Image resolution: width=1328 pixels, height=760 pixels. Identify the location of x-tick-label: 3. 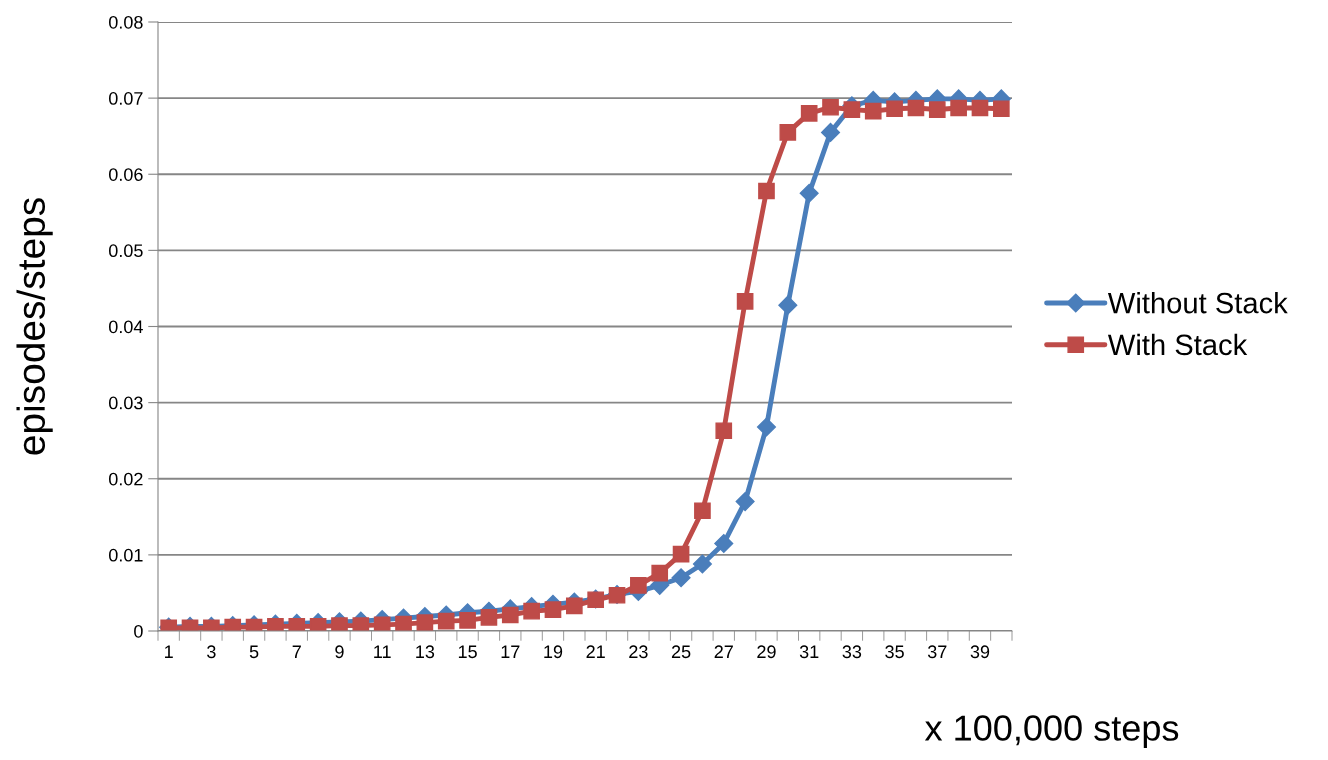
(211, 652).